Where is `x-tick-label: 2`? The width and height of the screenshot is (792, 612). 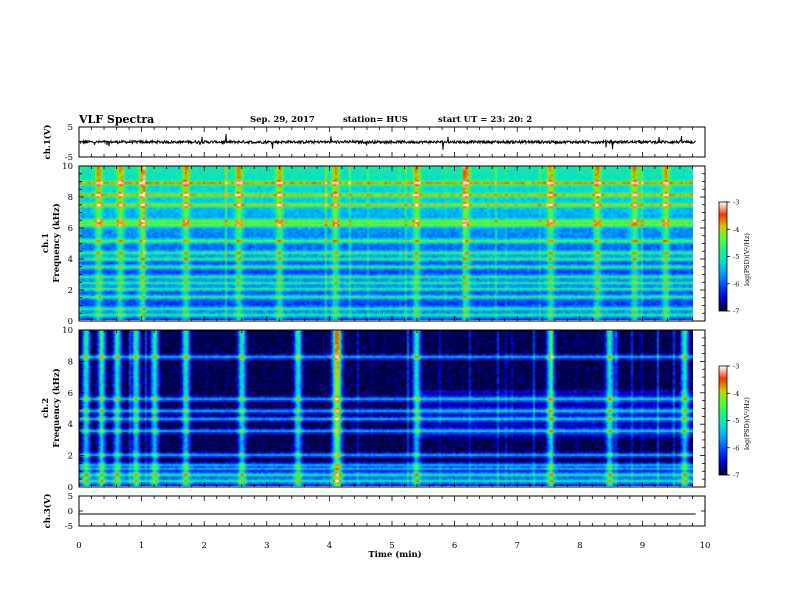
x-tick-label: 2 is located at coordinates (203, 546).